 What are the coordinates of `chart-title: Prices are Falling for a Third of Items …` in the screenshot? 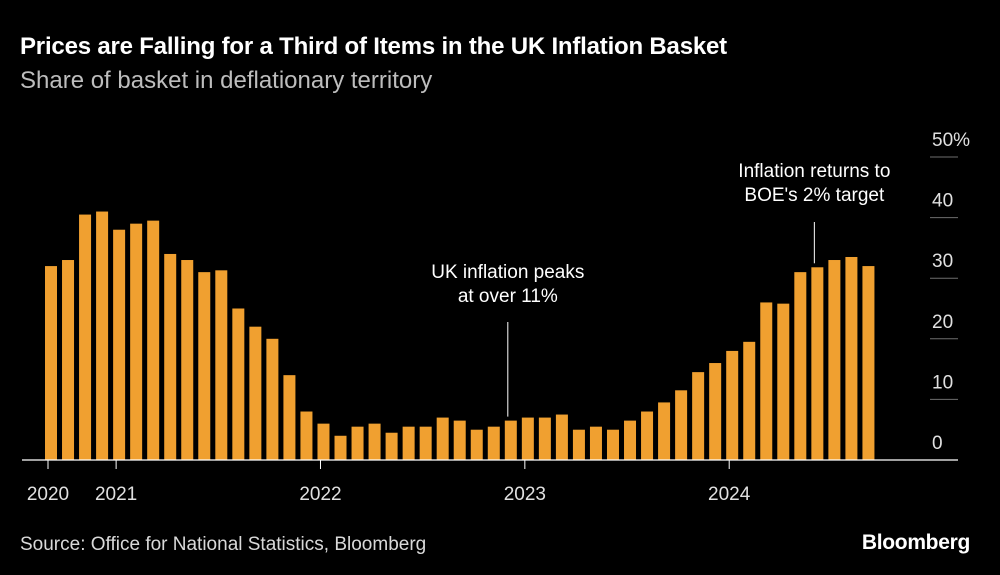 It's located at (373, 46).